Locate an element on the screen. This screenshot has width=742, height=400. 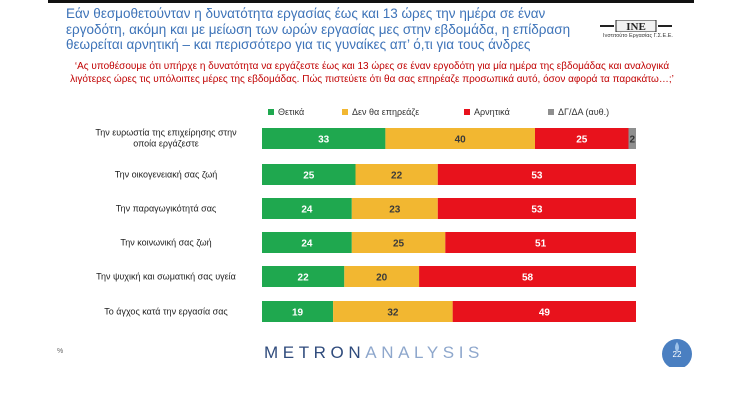
metron-analysis-logo: METRONANALYSIS is located at coordinates (394, 351).